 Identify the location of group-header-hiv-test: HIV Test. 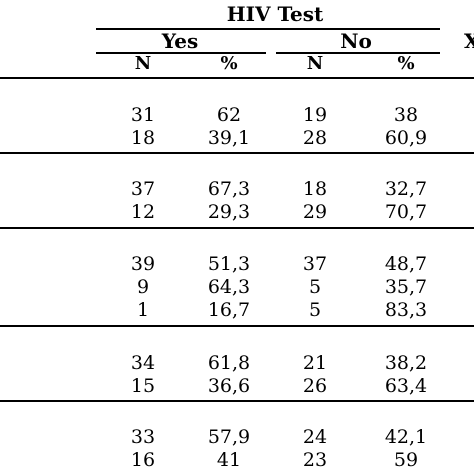
(275, 14).